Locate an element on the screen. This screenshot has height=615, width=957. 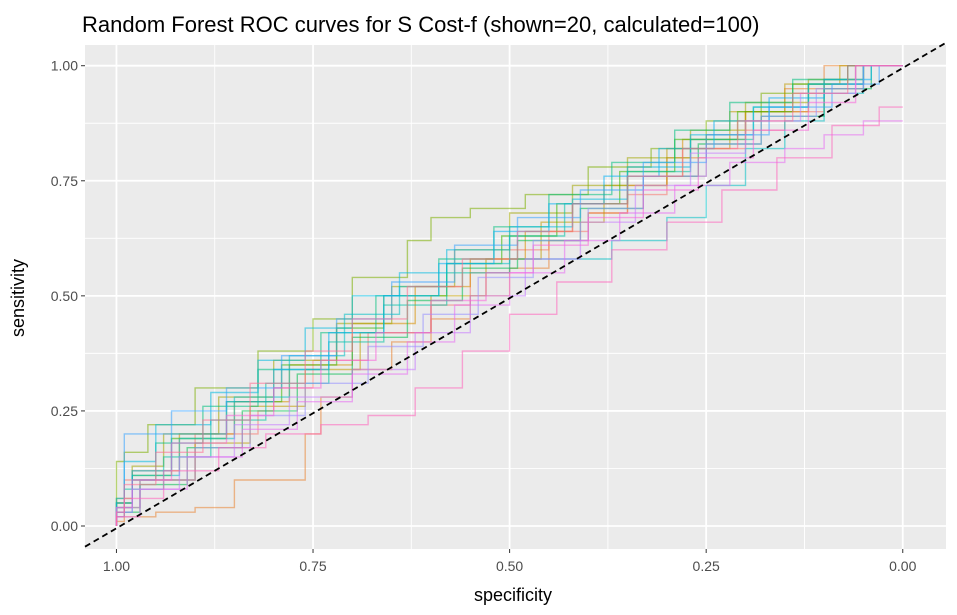
x-tick-label: 0.25 is located at coordinates (706, 566).